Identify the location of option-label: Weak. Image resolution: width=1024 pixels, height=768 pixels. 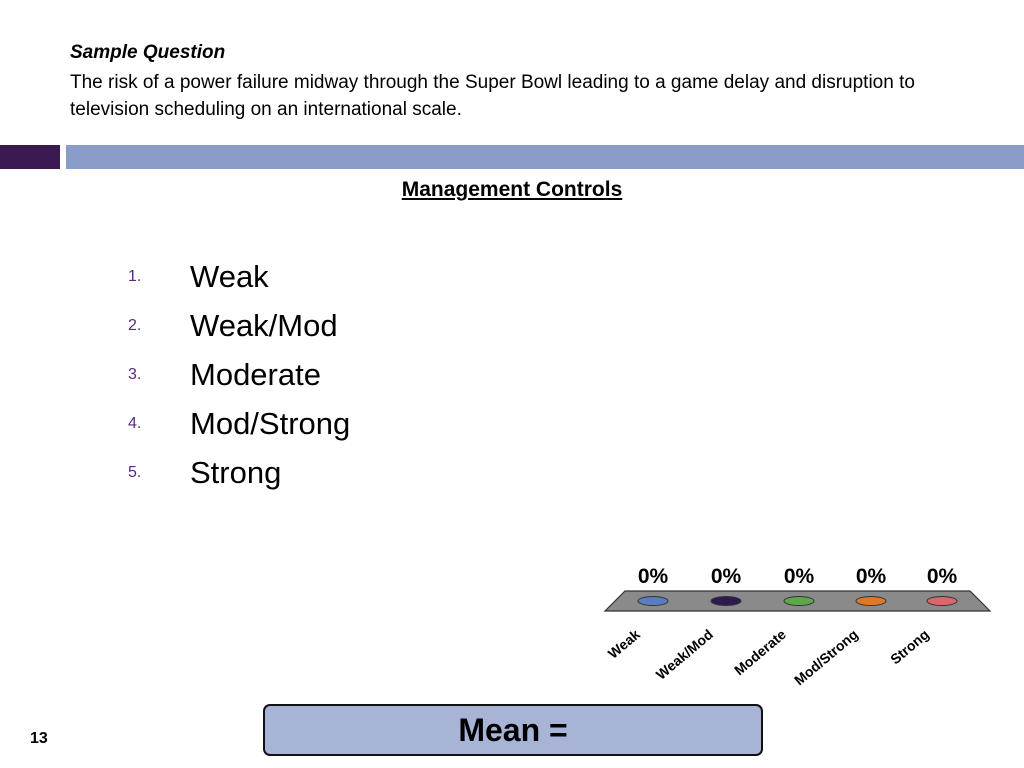
(229, 276).